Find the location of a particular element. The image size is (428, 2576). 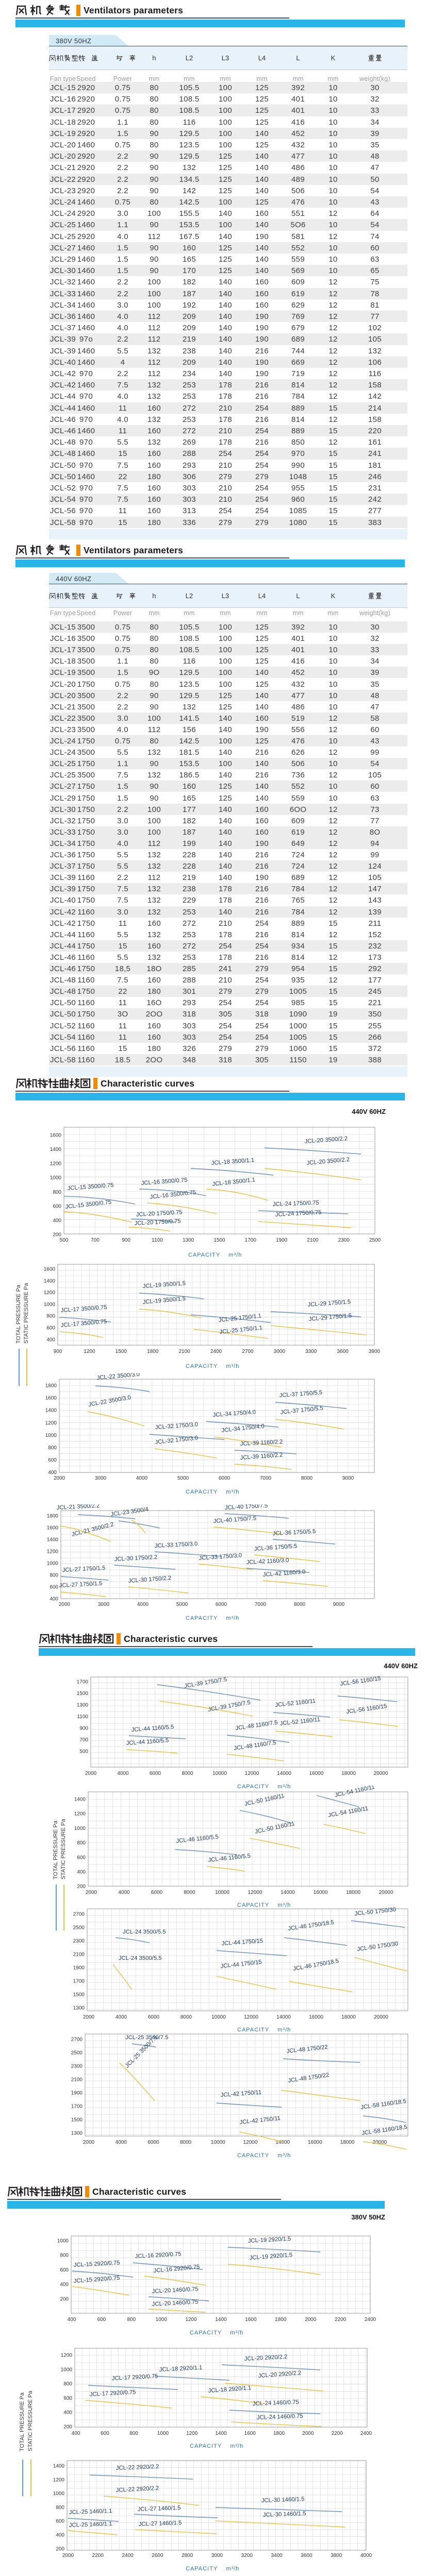

svg-text: JCL-48 1750/22 is located at coordinates (309, 2078).